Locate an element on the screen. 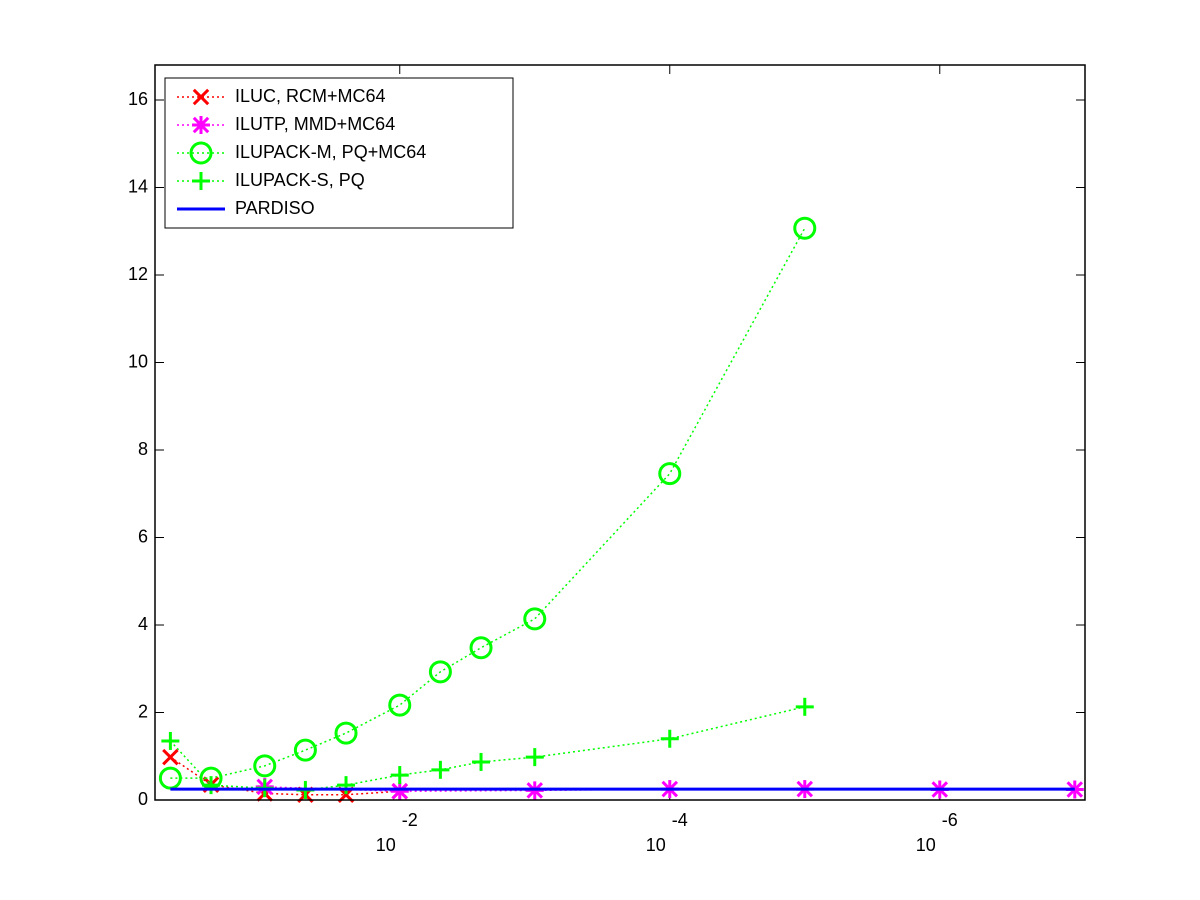 The image size is (1200, 900). legend-label: ILUPACK-M, PQ+MC64 is located at coordinates (330, 152).